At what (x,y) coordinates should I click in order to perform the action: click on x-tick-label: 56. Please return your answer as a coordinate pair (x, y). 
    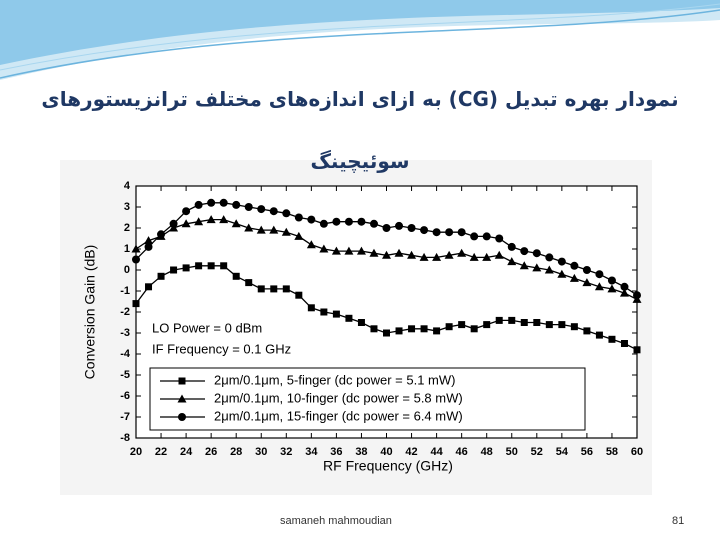
    Looking at the image, I should click on (587, 452).